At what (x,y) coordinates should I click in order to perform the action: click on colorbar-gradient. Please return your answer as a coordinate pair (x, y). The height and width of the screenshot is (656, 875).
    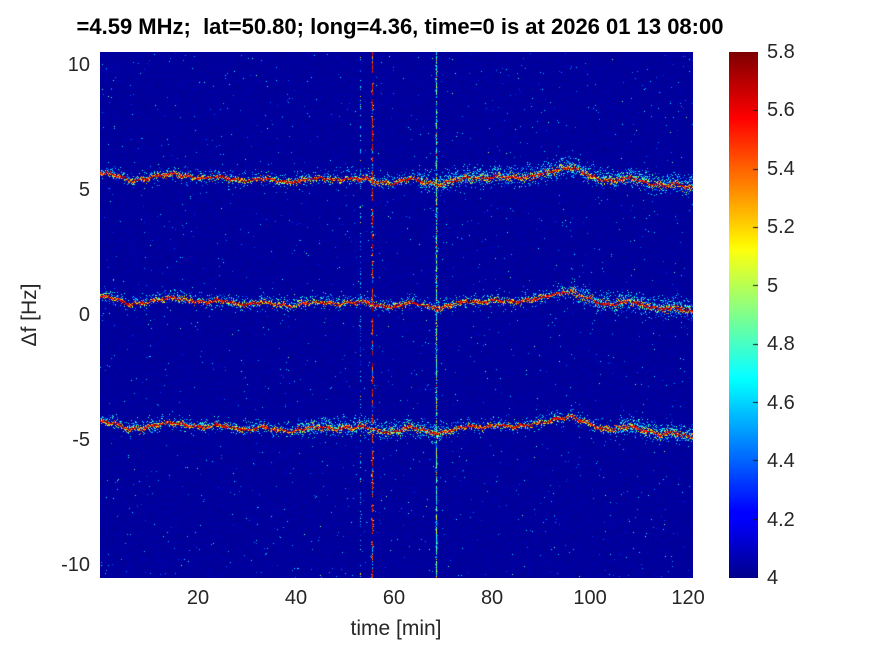
    Looking at the image, I should click on (743, 315).